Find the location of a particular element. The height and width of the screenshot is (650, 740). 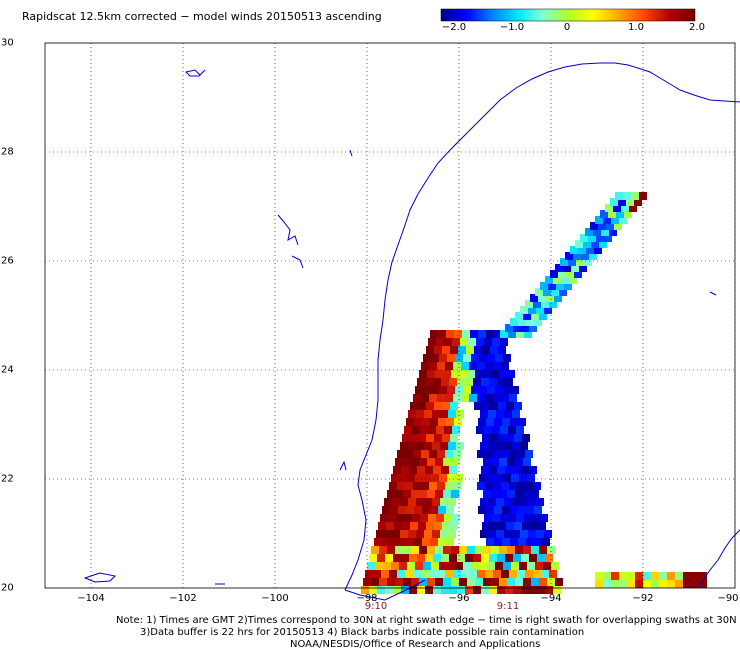

mexico-east-coast is located at coordinates (385, 590).